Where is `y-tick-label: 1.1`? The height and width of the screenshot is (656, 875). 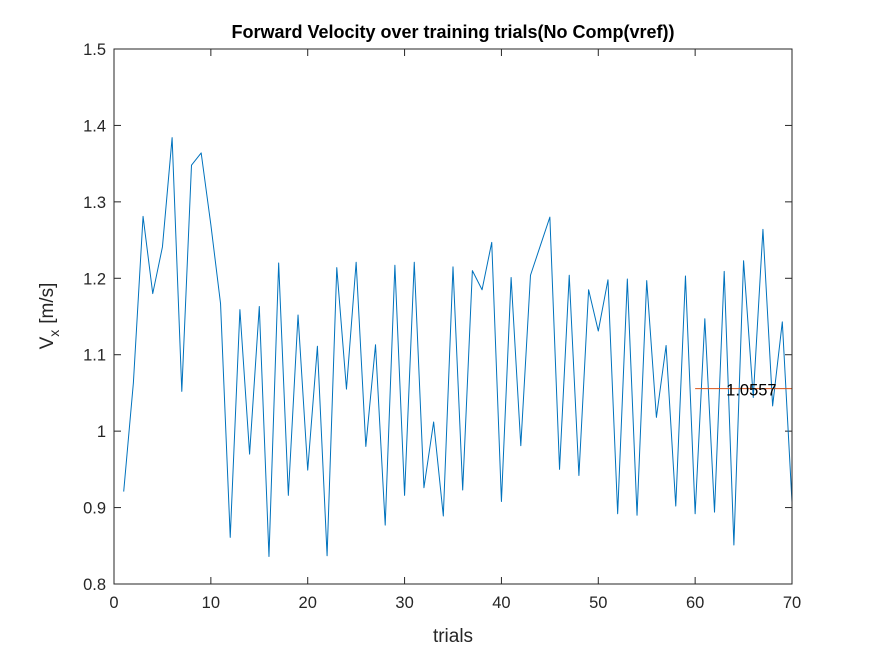 y-tick-label: 1.1 is located at coordinates (94, 356).